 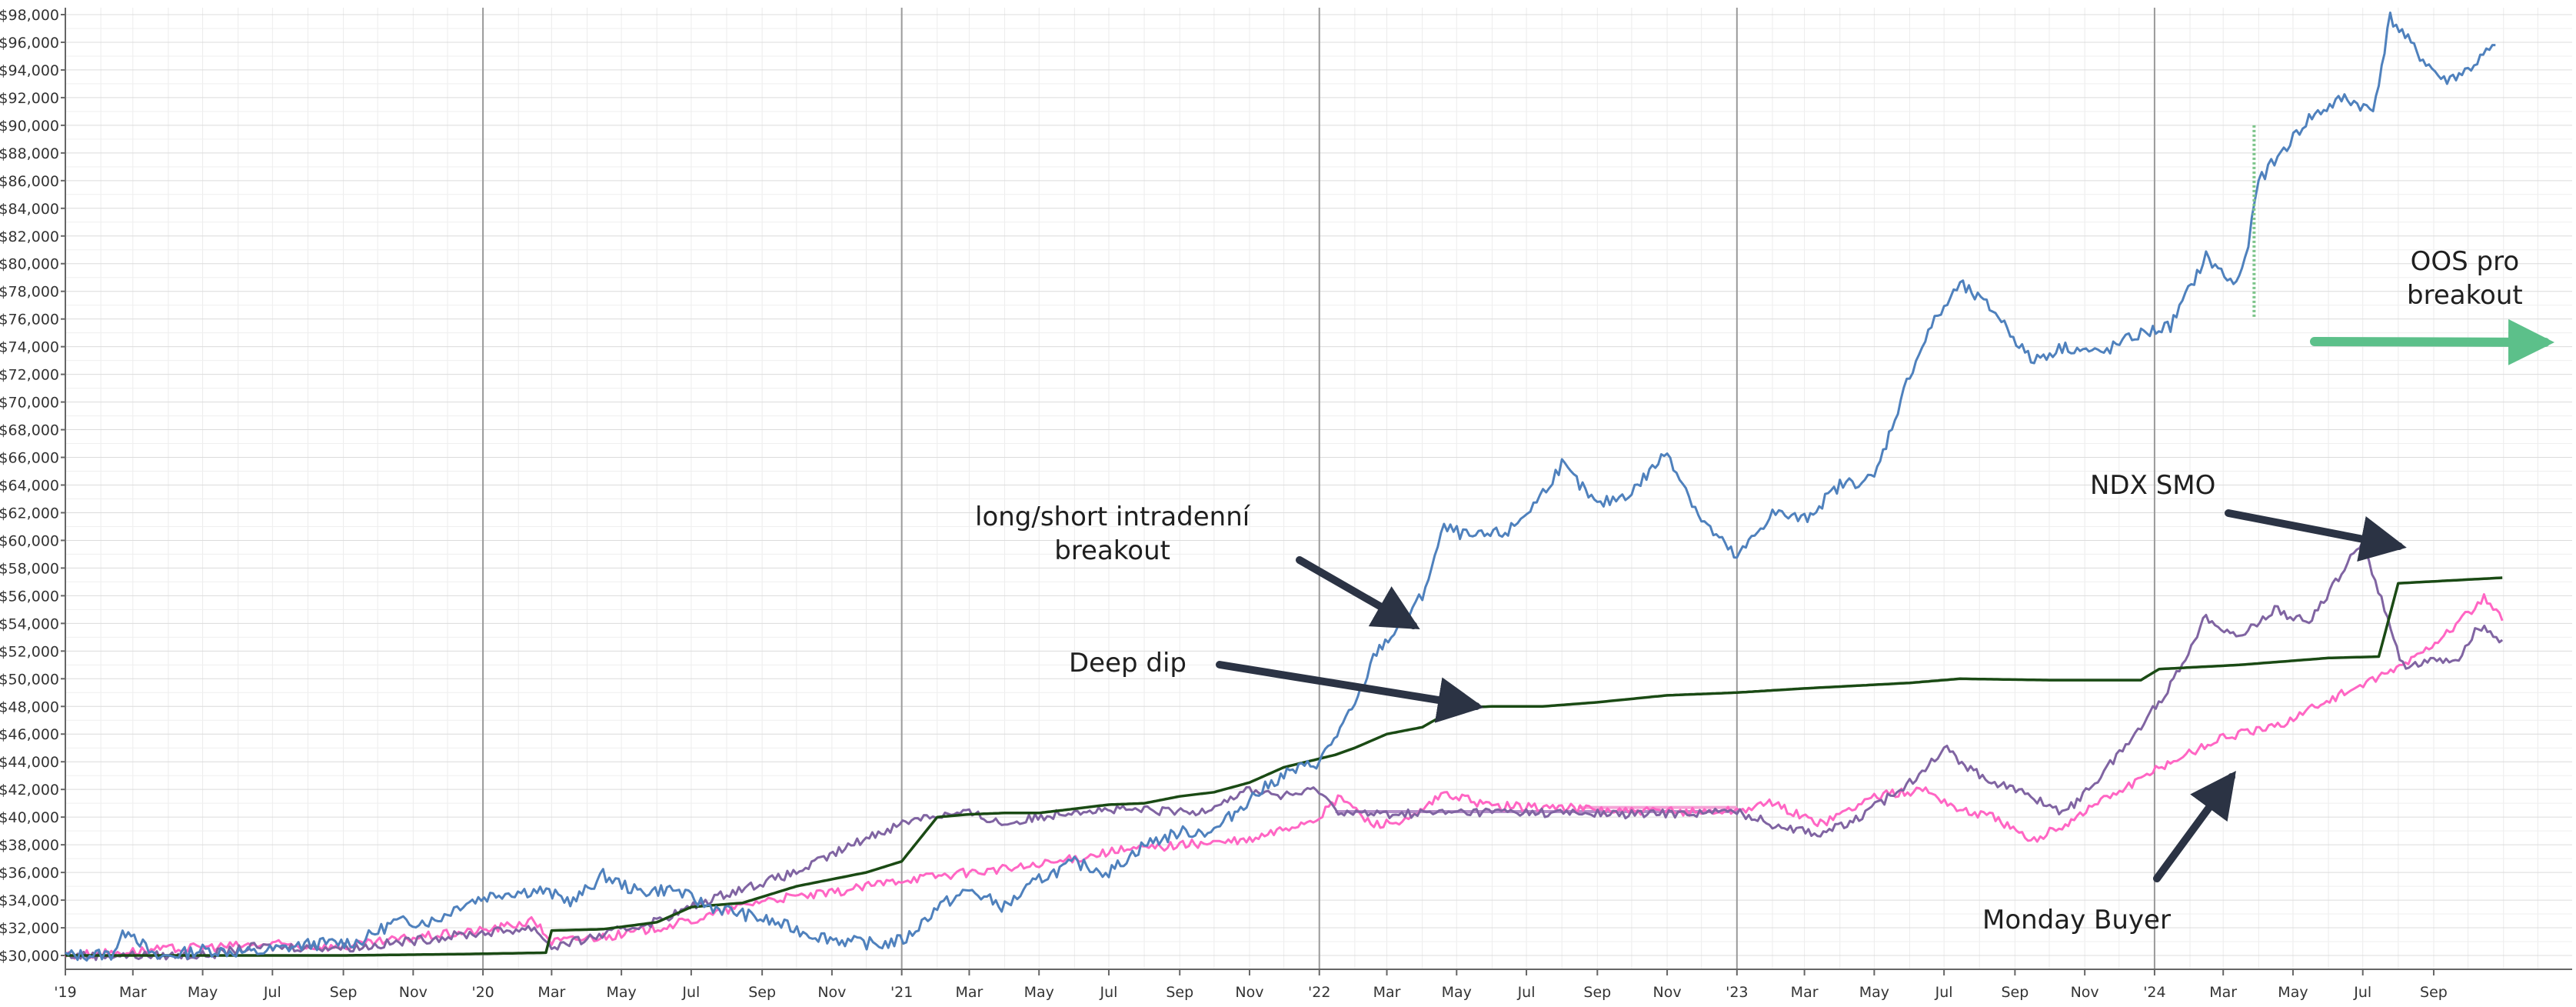 I want to click on annotation-breakout-line-2: breakout, so click(x=1112, y=550).